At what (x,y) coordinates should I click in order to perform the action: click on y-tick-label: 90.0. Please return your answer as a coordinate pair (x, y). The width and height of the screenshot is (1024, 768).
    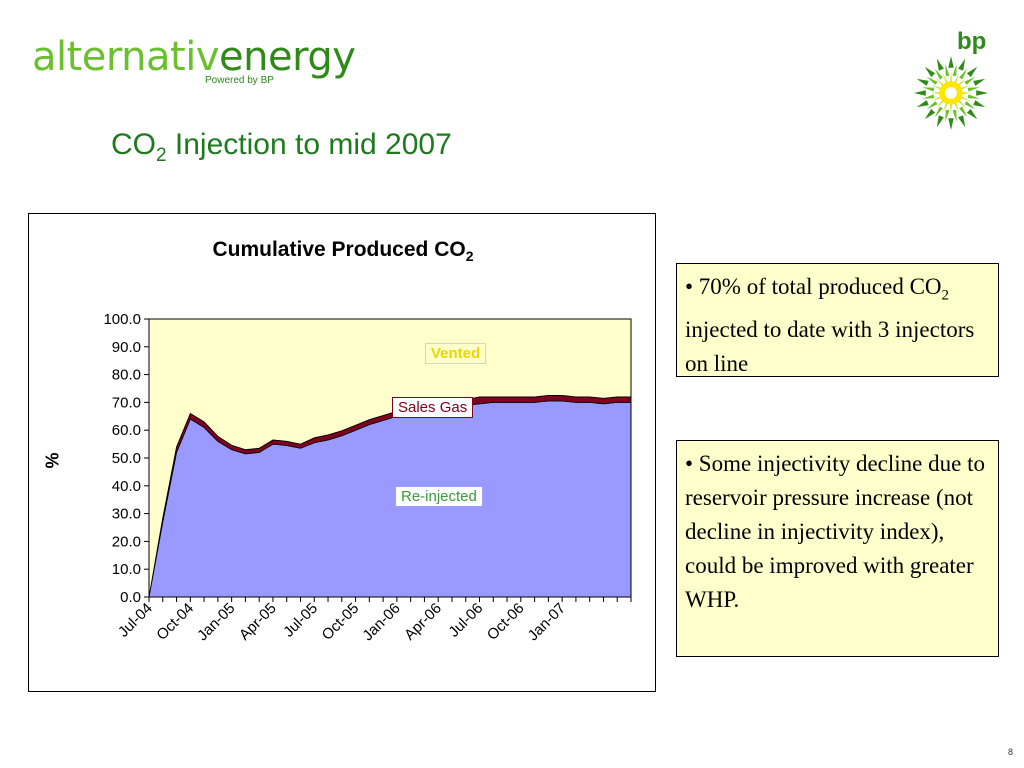
    Looking at the image, I should click on (126, 347).